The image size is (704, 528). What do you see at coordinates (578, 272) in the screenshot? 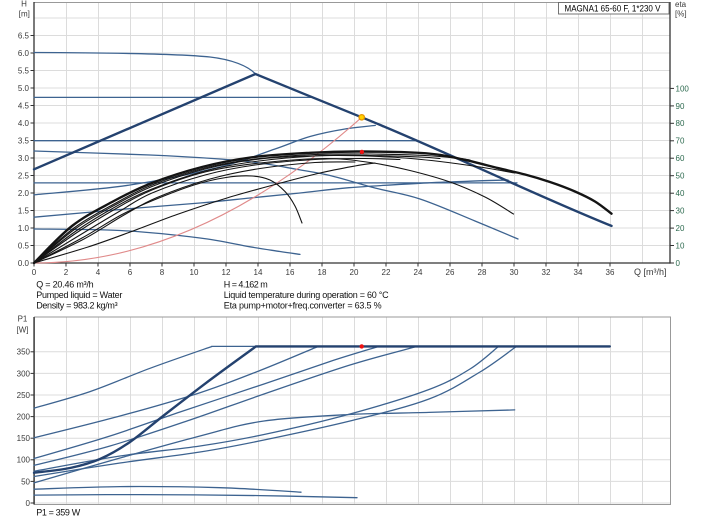
I see `svg-text: 34` at bounding box center [578, 272].